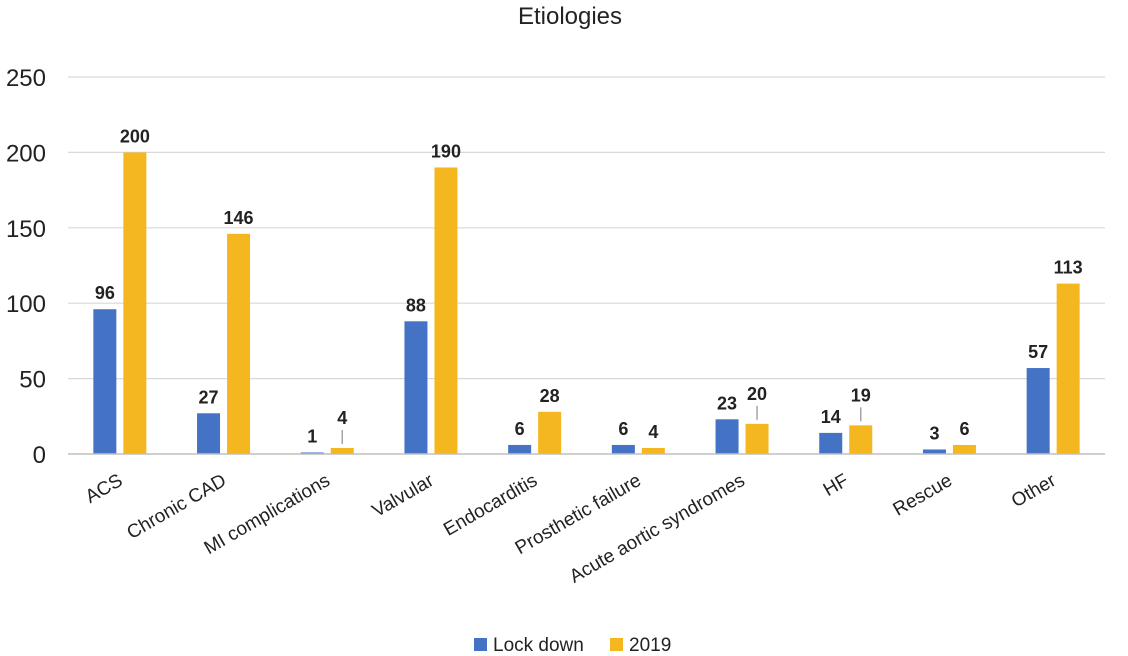 This screenshot has height=656, width=1128. Describe the element at coordinates (657, 528) in the screenshot. I see `x-tick-label: Acute aortic syndromes` at that location.